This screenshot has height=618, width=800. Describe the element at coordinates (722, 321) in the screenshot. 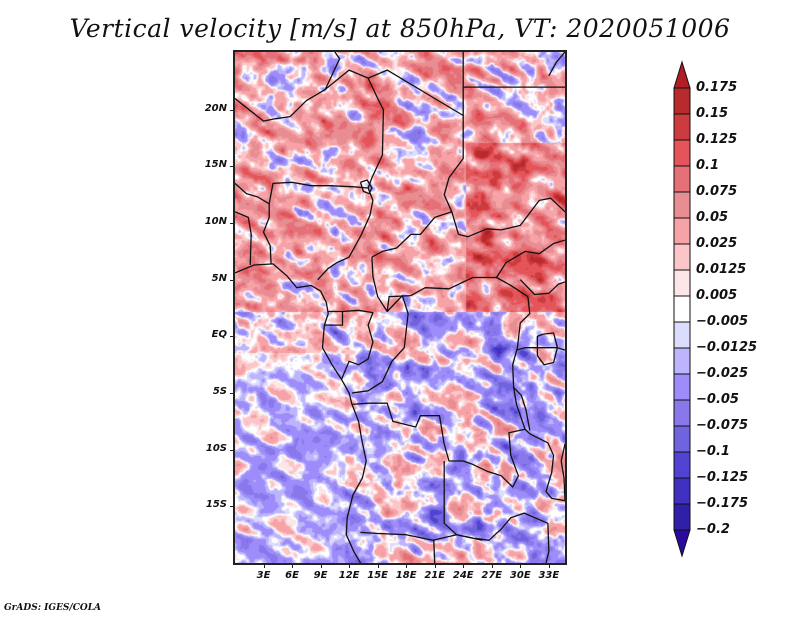

I see `colorbar-level-label: −0.005` at that location.